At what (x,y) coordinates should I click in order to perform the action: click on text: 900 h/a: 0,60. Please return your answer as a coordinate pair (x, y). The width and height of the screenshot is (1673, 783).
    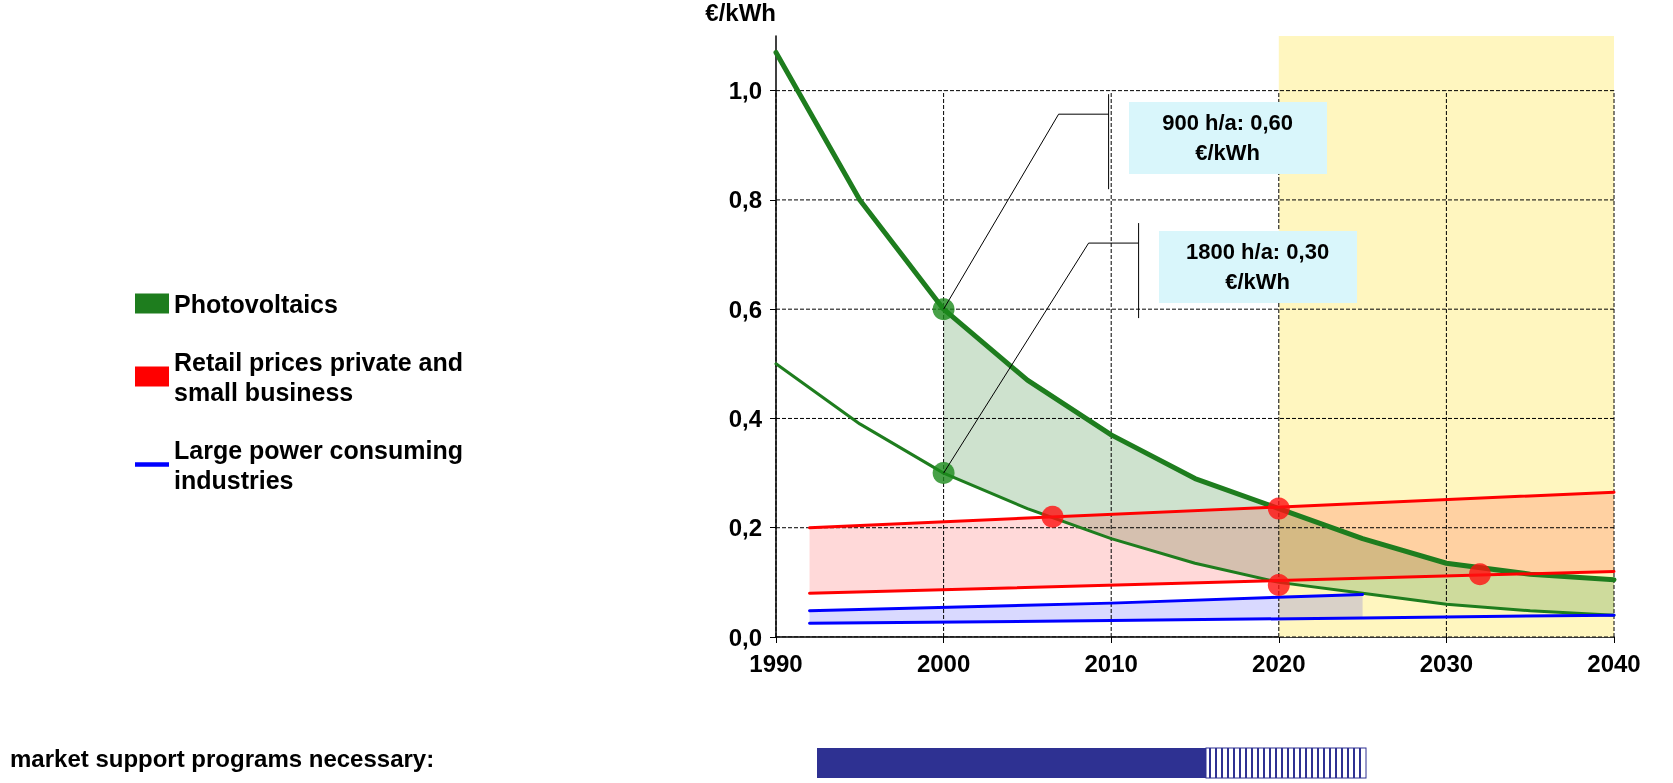
    Looking at the image, I should click on (1228, 123).